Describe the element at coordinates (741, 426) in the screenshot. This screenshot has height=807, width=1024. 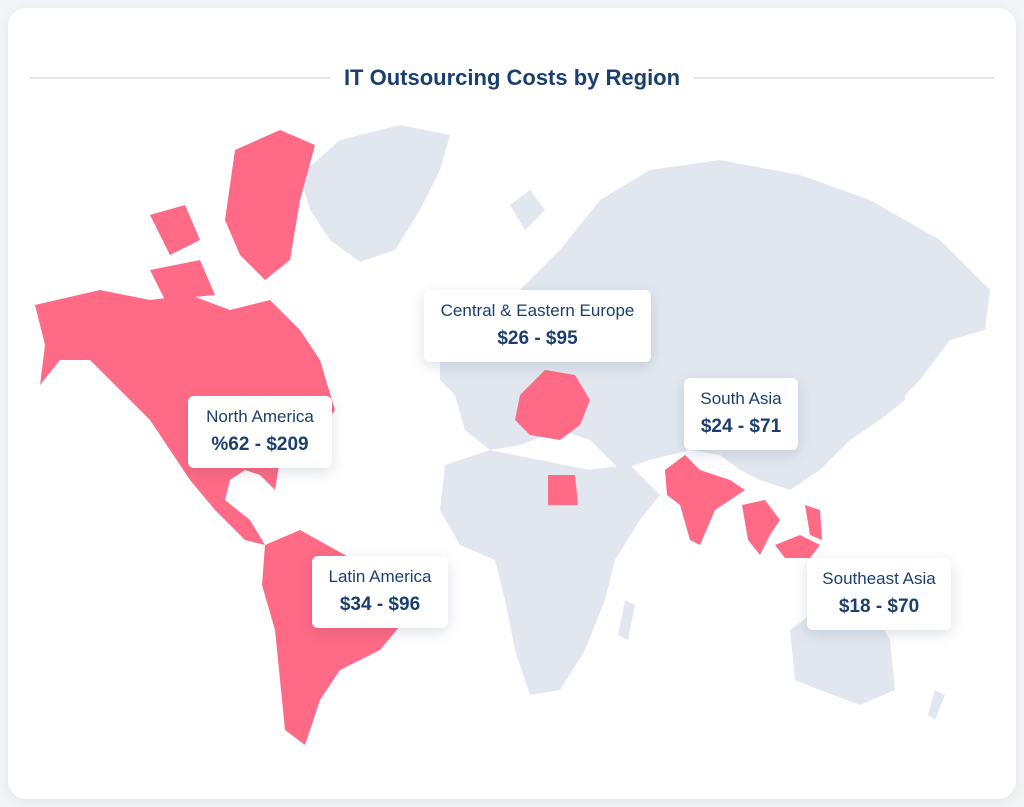
I see `region-cost-range: $24 - $71` at that location.